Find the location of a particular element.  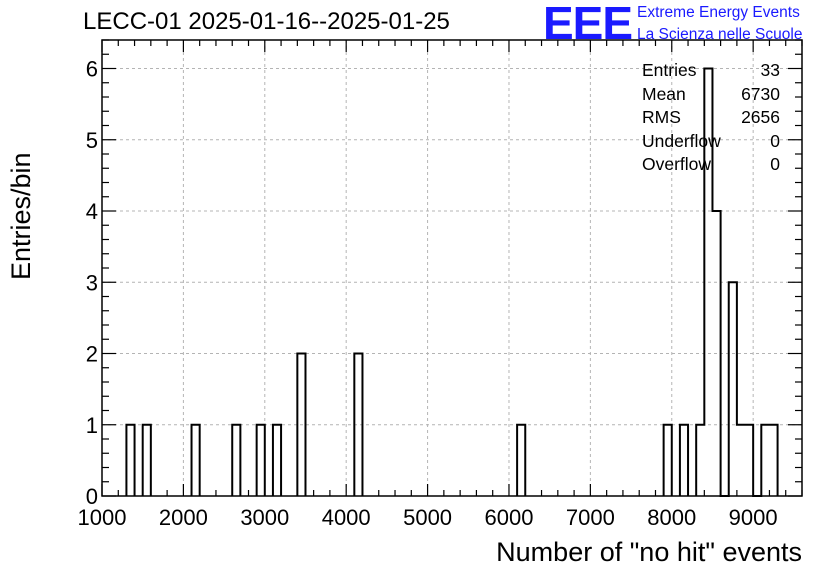

stat-row-mean: Mean 6730 is located at coordinates (711, 96).